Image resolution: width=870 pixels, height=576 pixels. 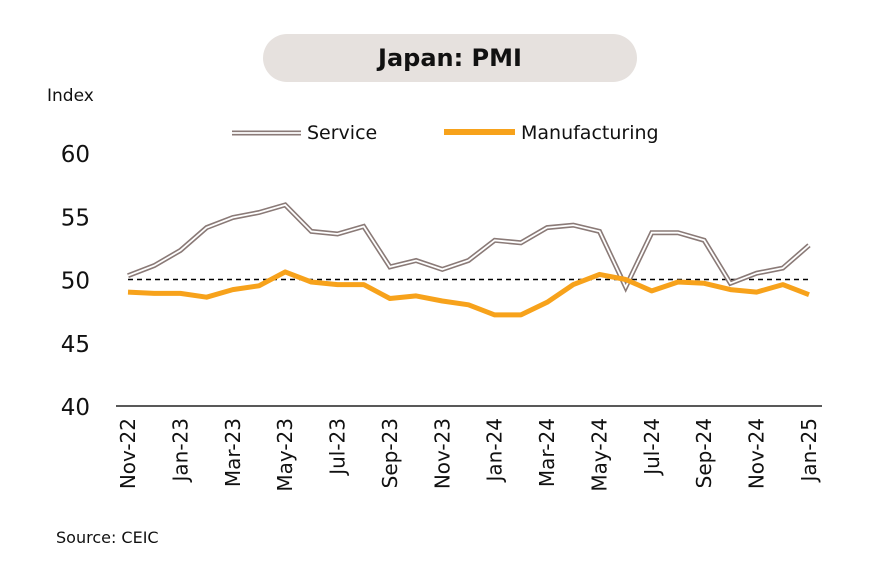 I want to click on x-tick-label: Sep-23, so click(x=390, y=453).